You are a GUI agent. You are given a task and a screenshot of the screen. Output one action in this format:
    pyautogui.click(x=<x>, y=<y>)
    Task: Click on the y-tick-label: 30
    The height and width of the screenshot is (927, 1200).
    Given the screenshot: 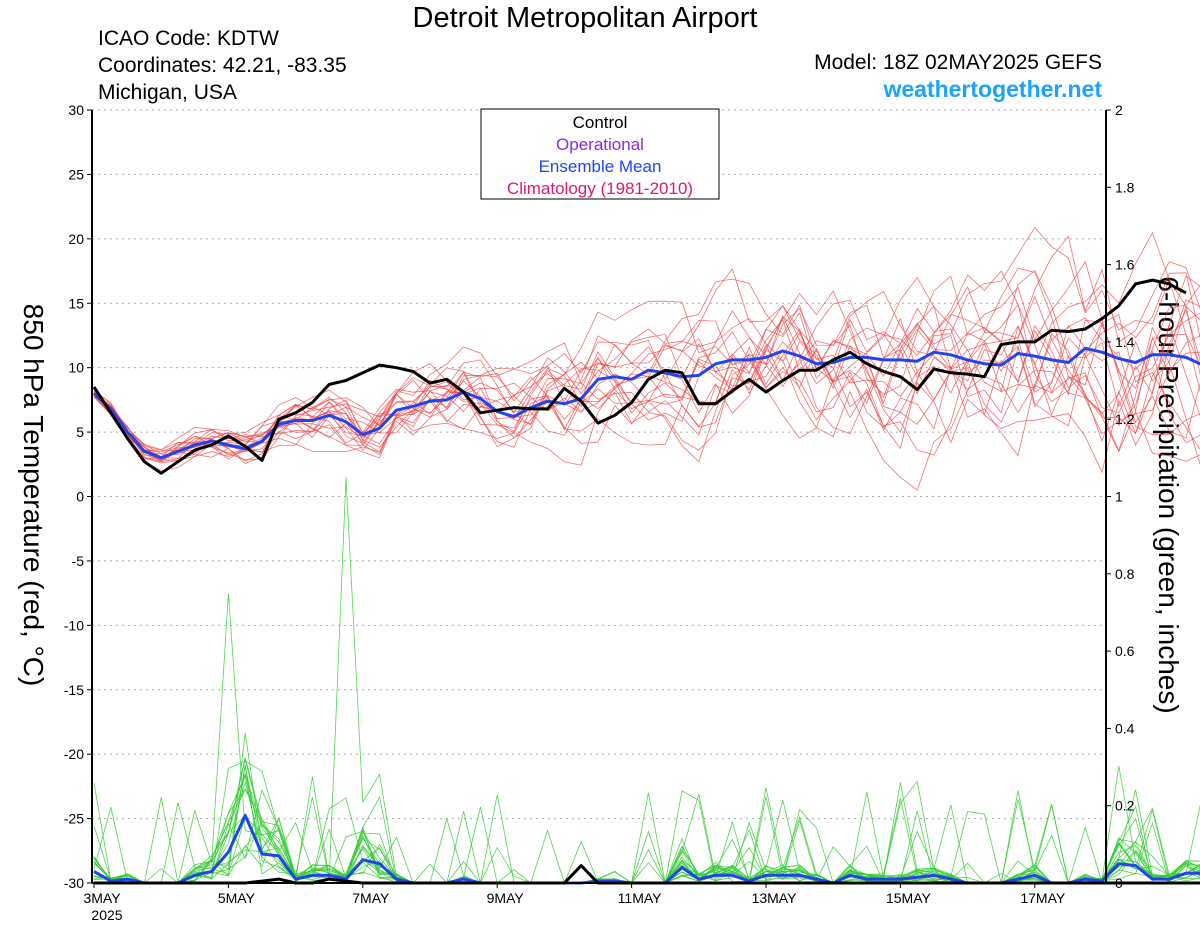 What is the action you would take?
    pyautogui.click(x=76, y=110)
    